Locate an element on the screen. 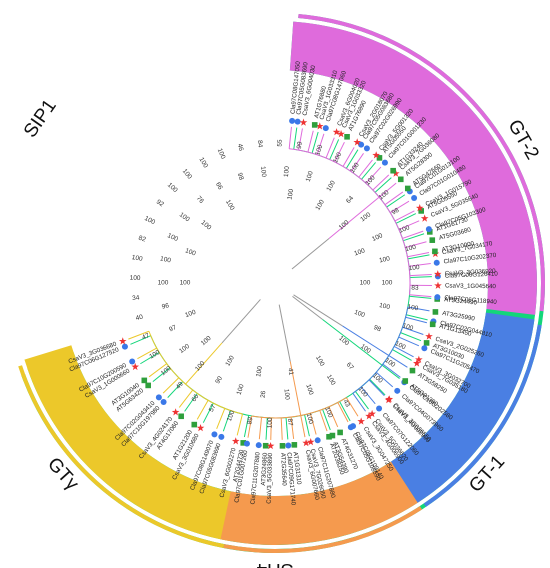  leaf-label: CsaV3_1G045640 is located at coordinates (471, 286).